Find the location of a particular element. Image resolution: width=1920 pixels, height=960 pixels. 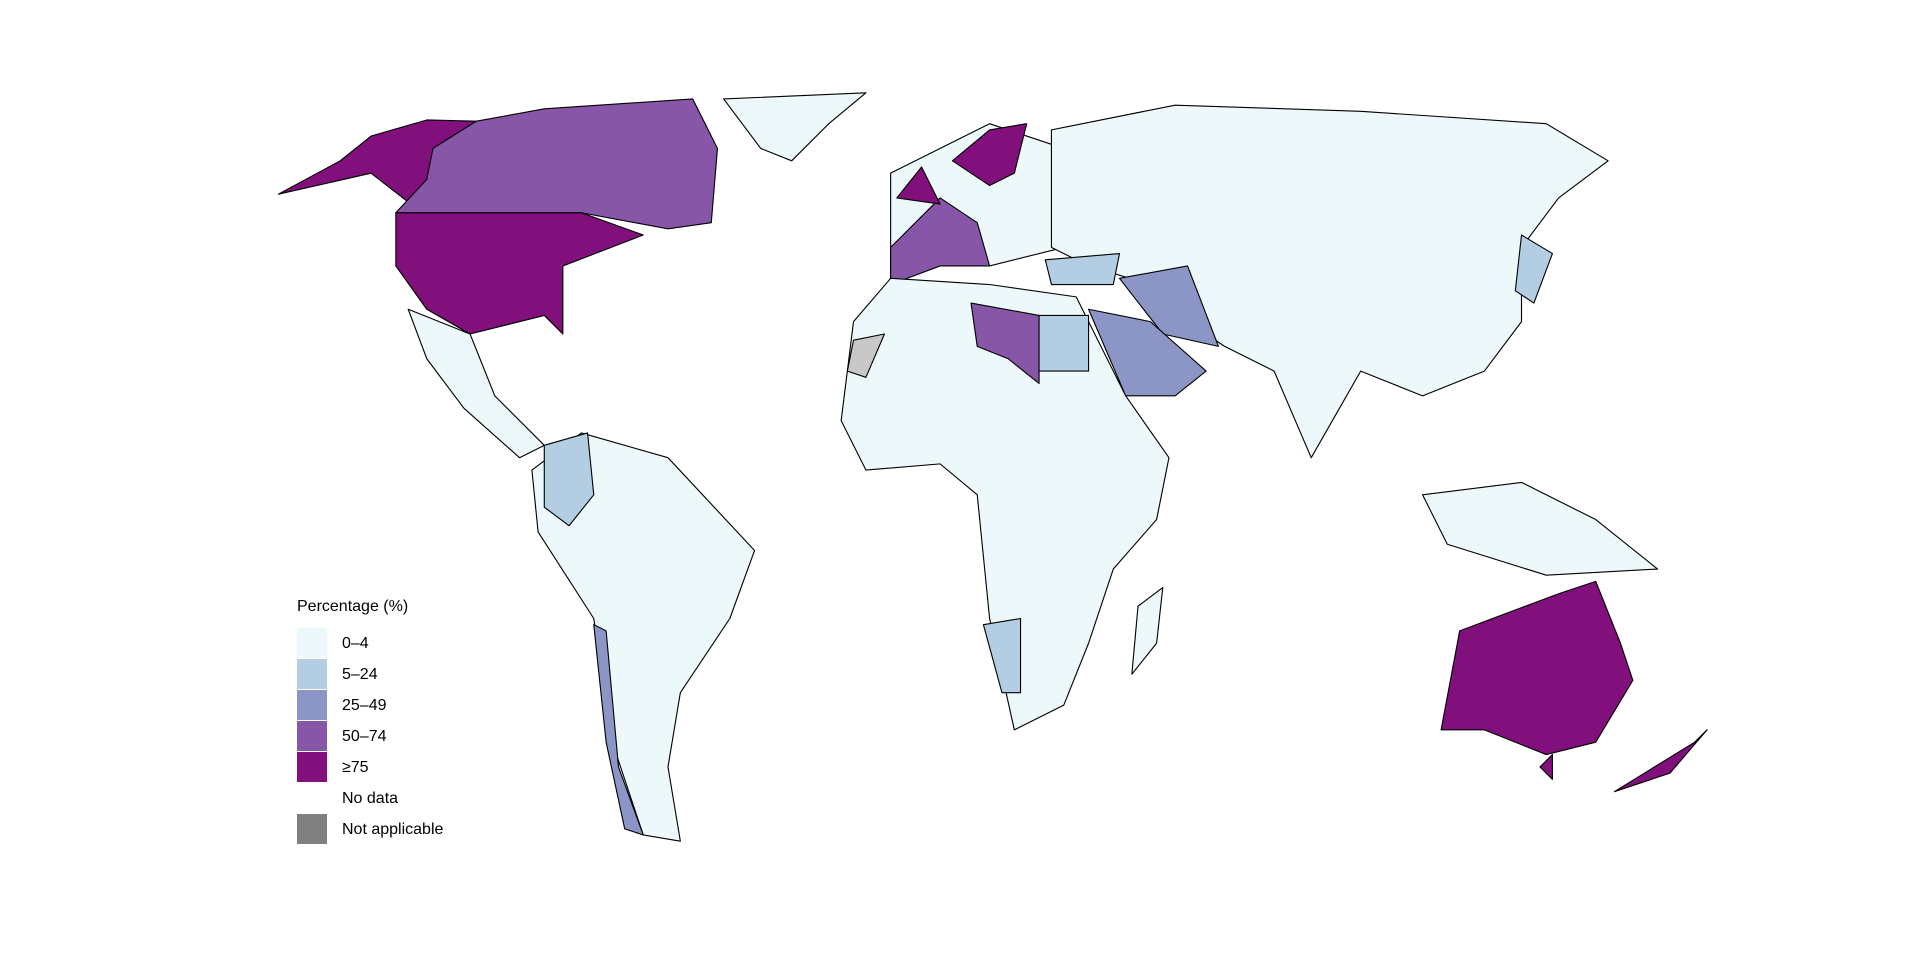

egypt is located at coordinates (1064, 343).